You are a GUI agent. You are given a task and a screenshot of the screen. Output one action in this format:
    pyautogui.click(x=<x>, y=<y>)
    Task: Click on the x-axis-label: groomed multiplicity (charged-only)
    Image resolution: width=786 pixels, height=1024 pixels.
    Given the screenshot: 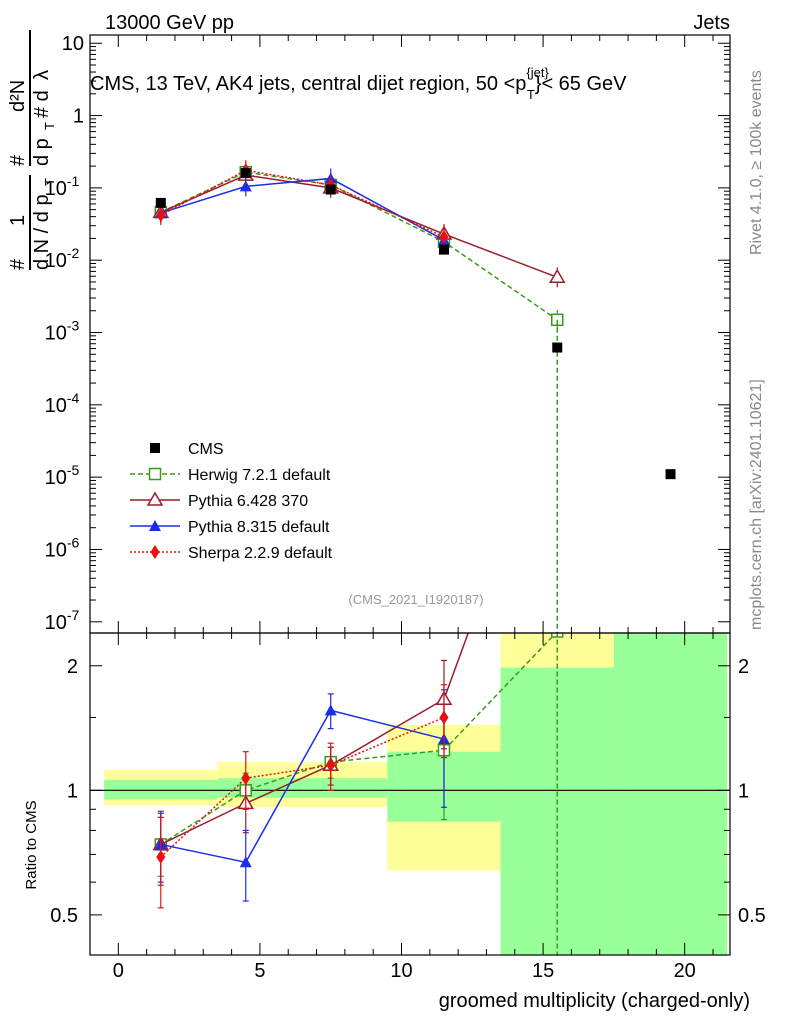 What is the action you would take?
    pyautogui.click(x=594, y=1001)
    